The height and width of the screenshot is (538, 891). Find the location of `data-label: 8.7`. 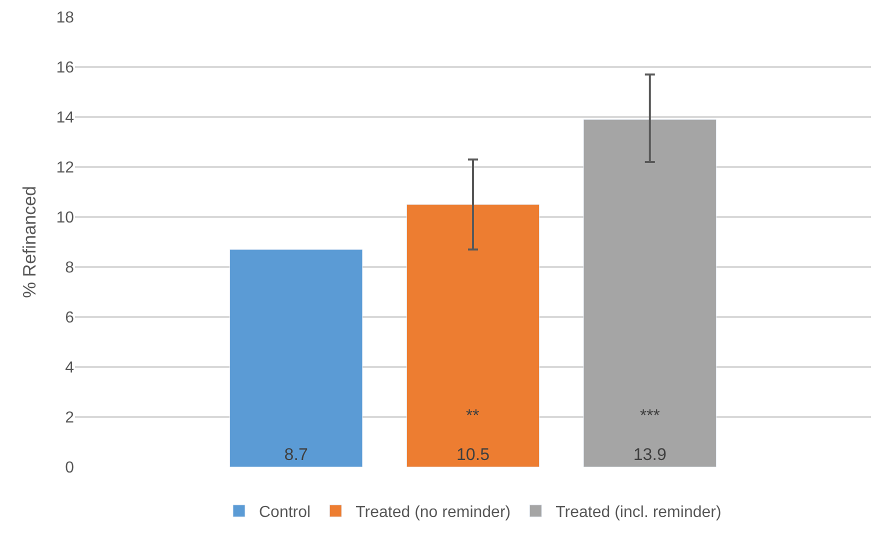

data-label: 8.7 is located at coordinates (296, 454).